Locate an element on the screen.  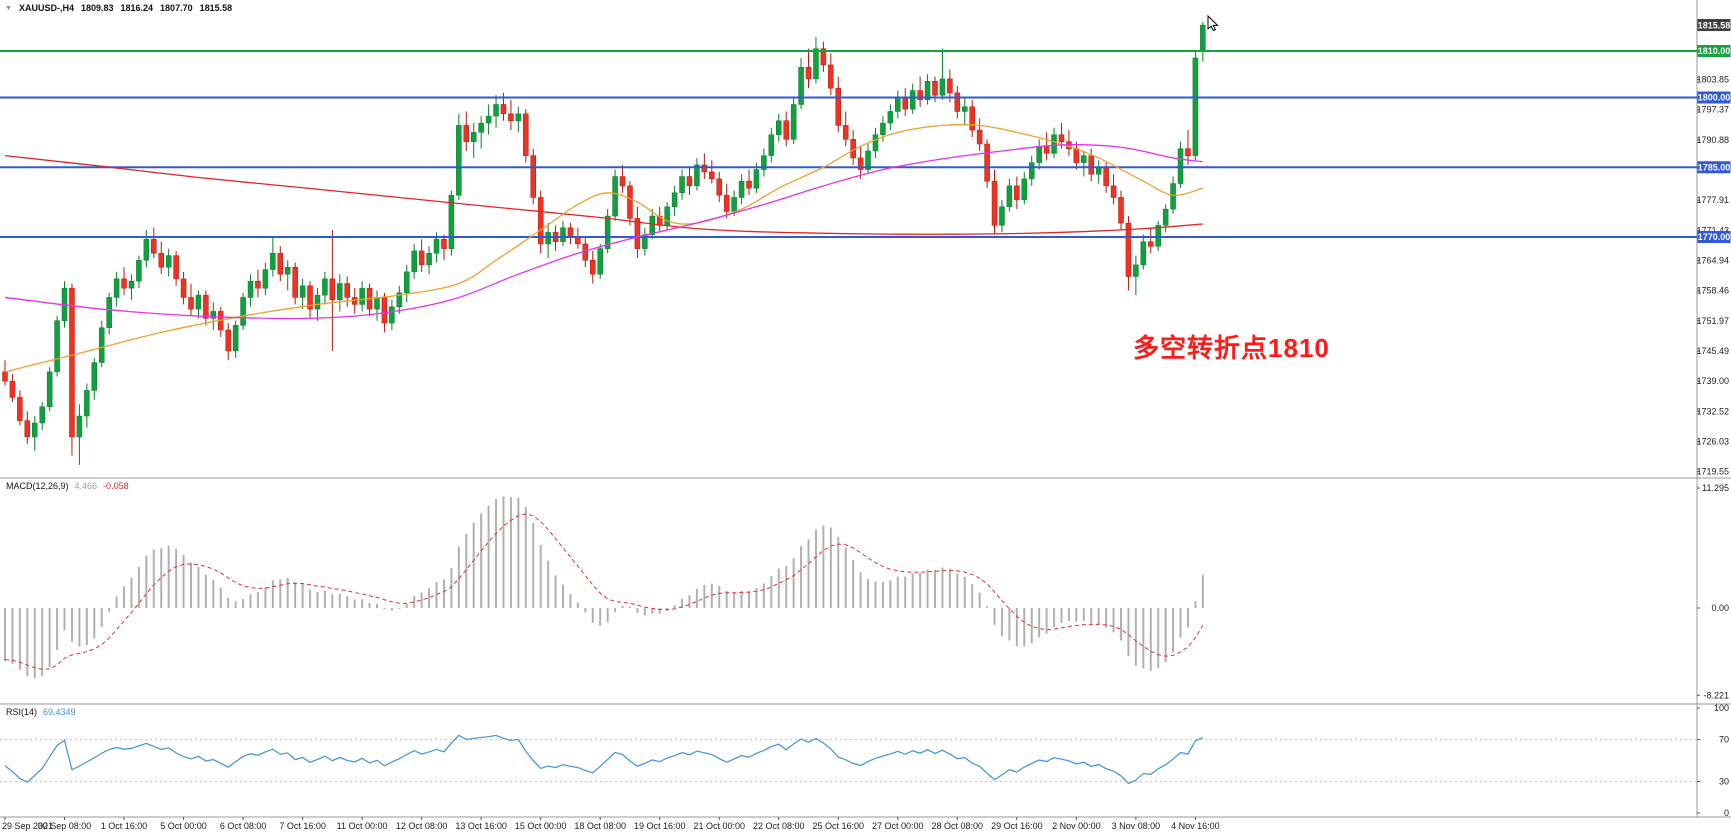
time-label: 13 Oct 16:00 is located at coordinates (481, 826).